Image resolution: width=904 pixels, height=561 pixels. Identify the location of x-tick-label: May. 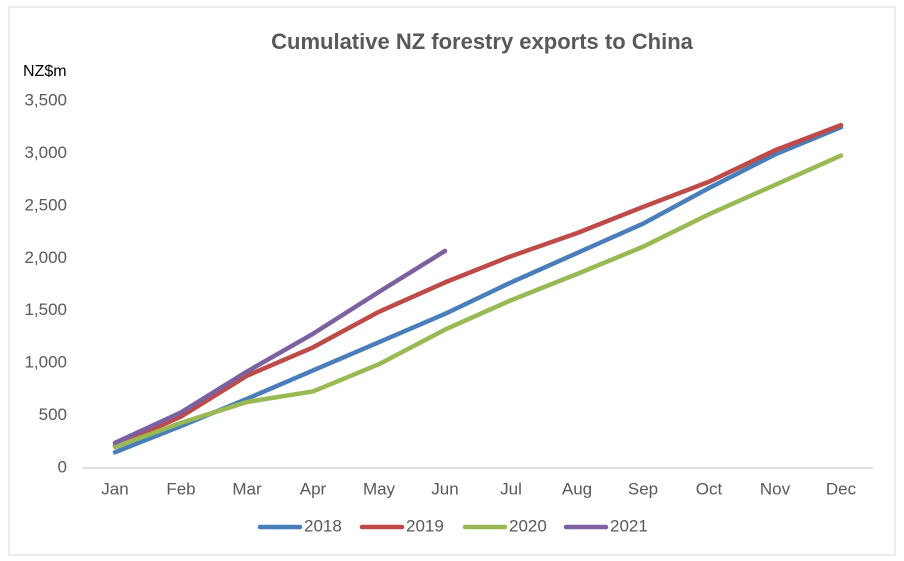
(379, 488).